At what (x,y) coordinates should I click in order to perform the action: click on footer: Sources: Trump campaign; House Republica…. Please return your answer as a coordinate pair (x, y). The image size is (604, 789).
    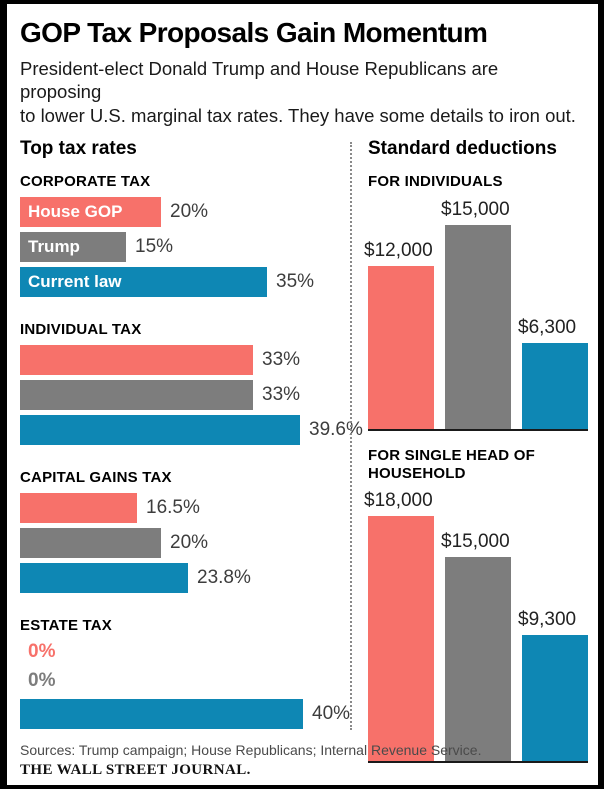
    Looking at the image, I should click on (302, 756).